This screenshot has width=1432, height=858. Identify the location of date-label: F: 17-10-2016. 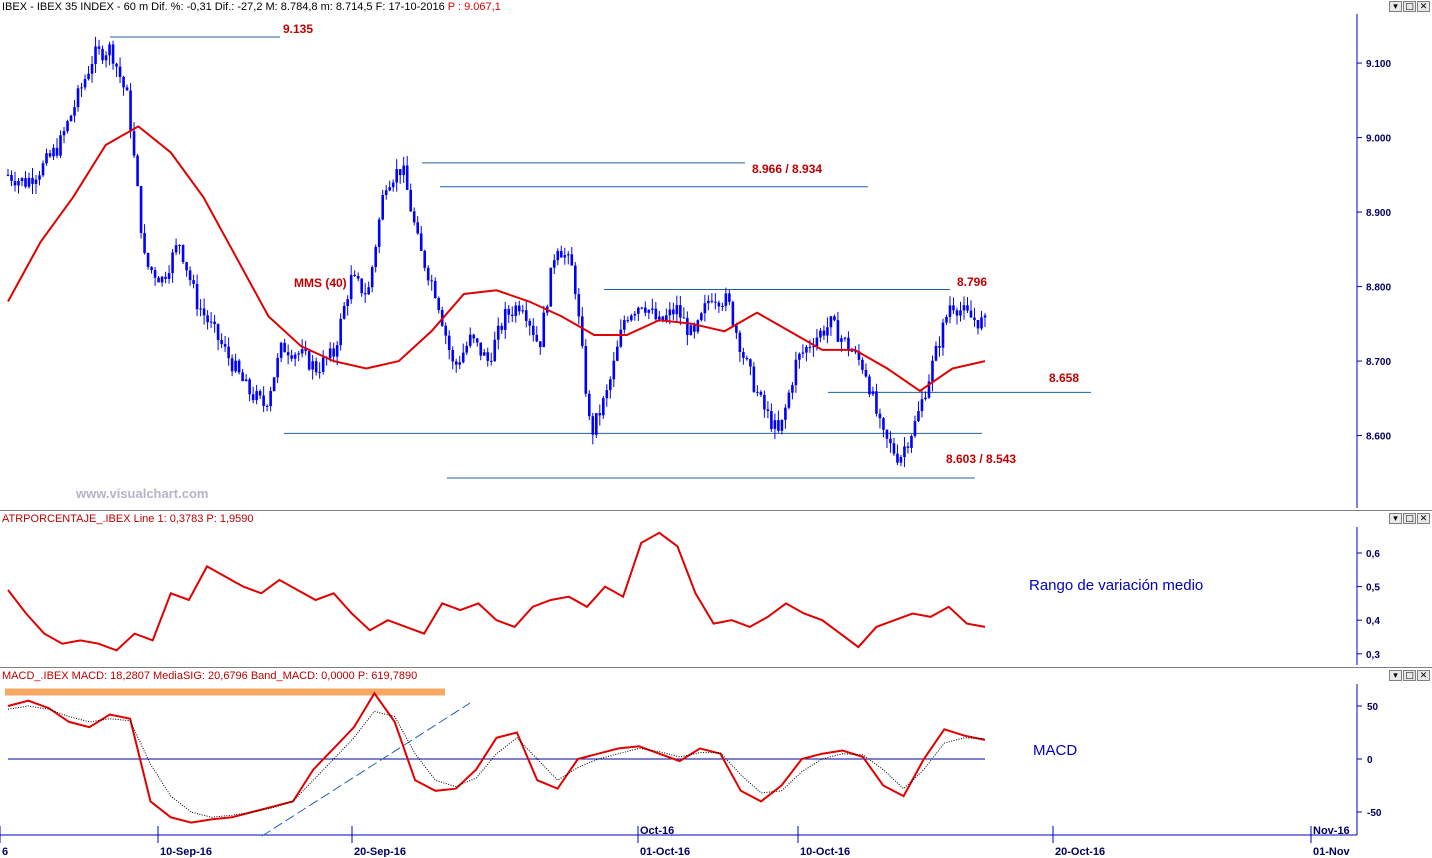
(410, 7).